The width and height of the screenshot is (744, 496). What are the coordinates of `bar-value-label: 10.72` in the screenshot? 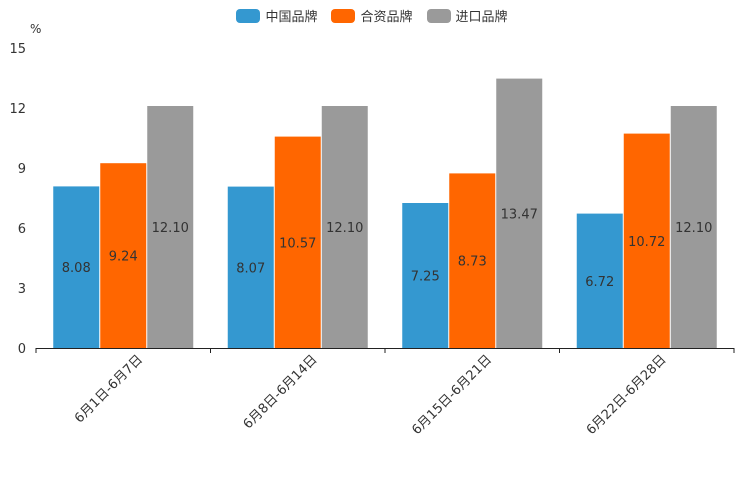 It's located at (646, 242).